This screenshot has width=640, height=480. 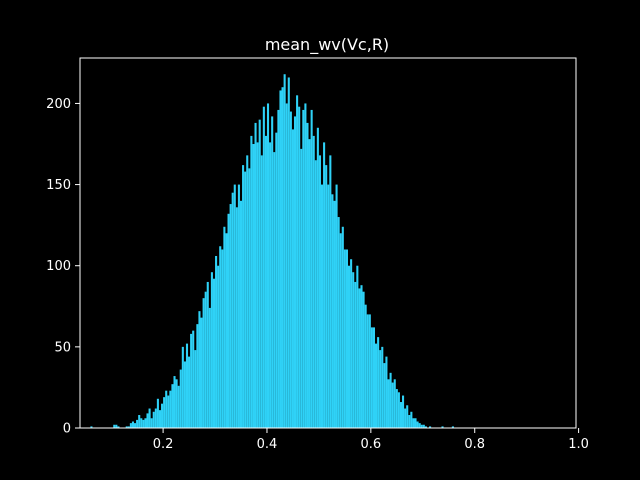 What do you see at coordinates (327, 45) in the screenshot?
I see `chart-title: mean_wv(Vc,R)` at bounding box center [327, 45].